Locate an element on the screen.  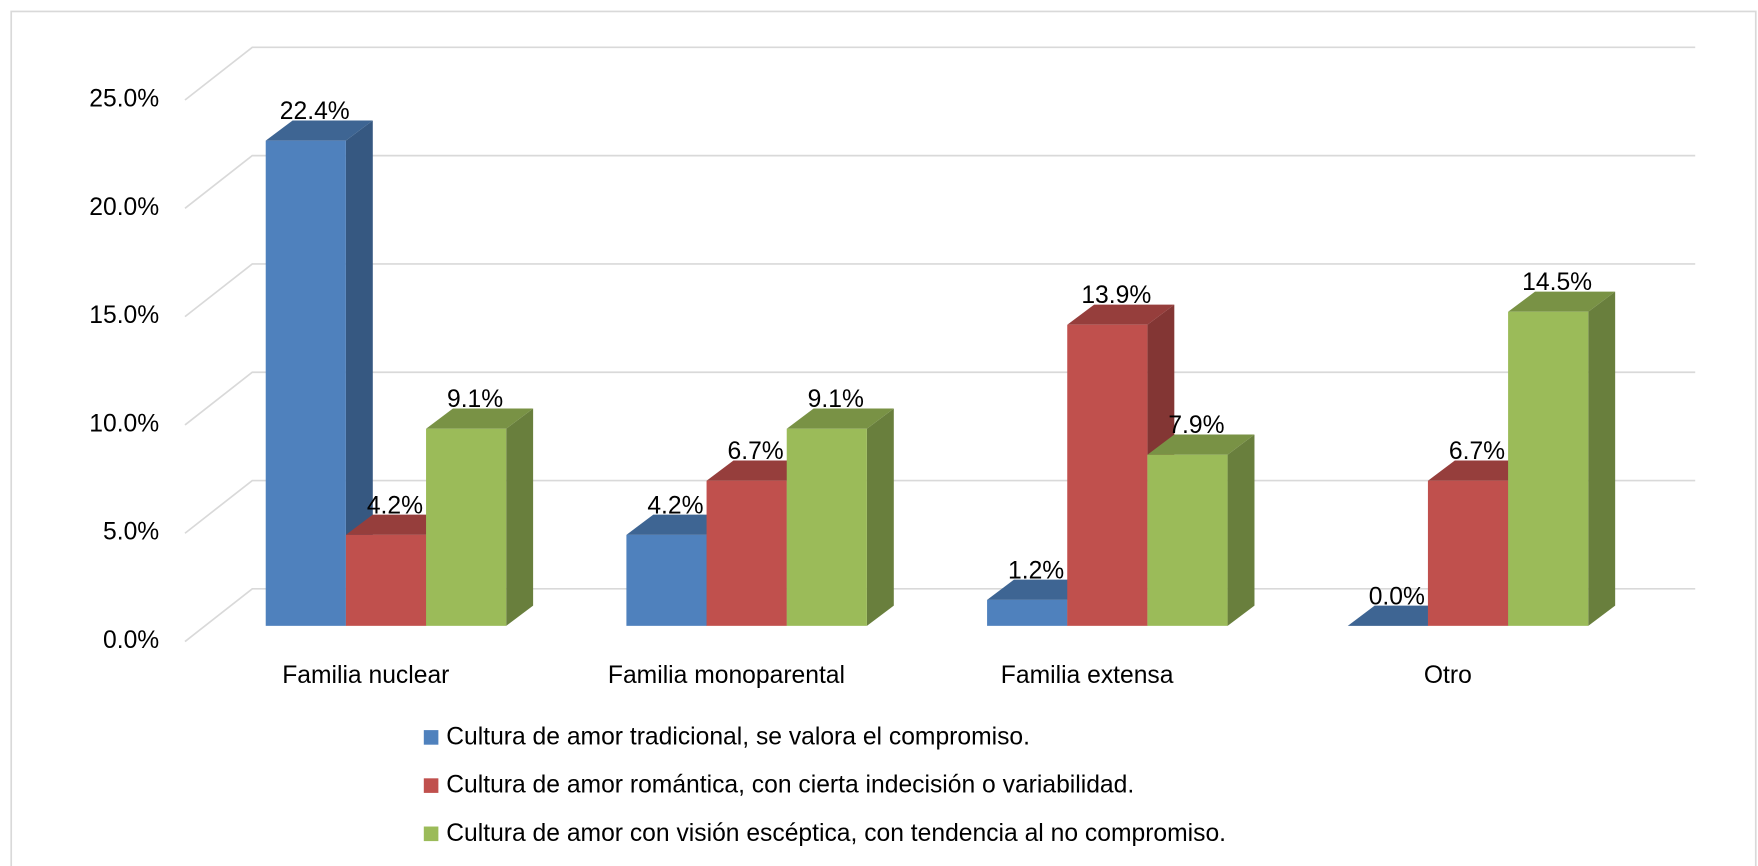
y-tick-label: 15.0% is located at coordinates (124, 315).